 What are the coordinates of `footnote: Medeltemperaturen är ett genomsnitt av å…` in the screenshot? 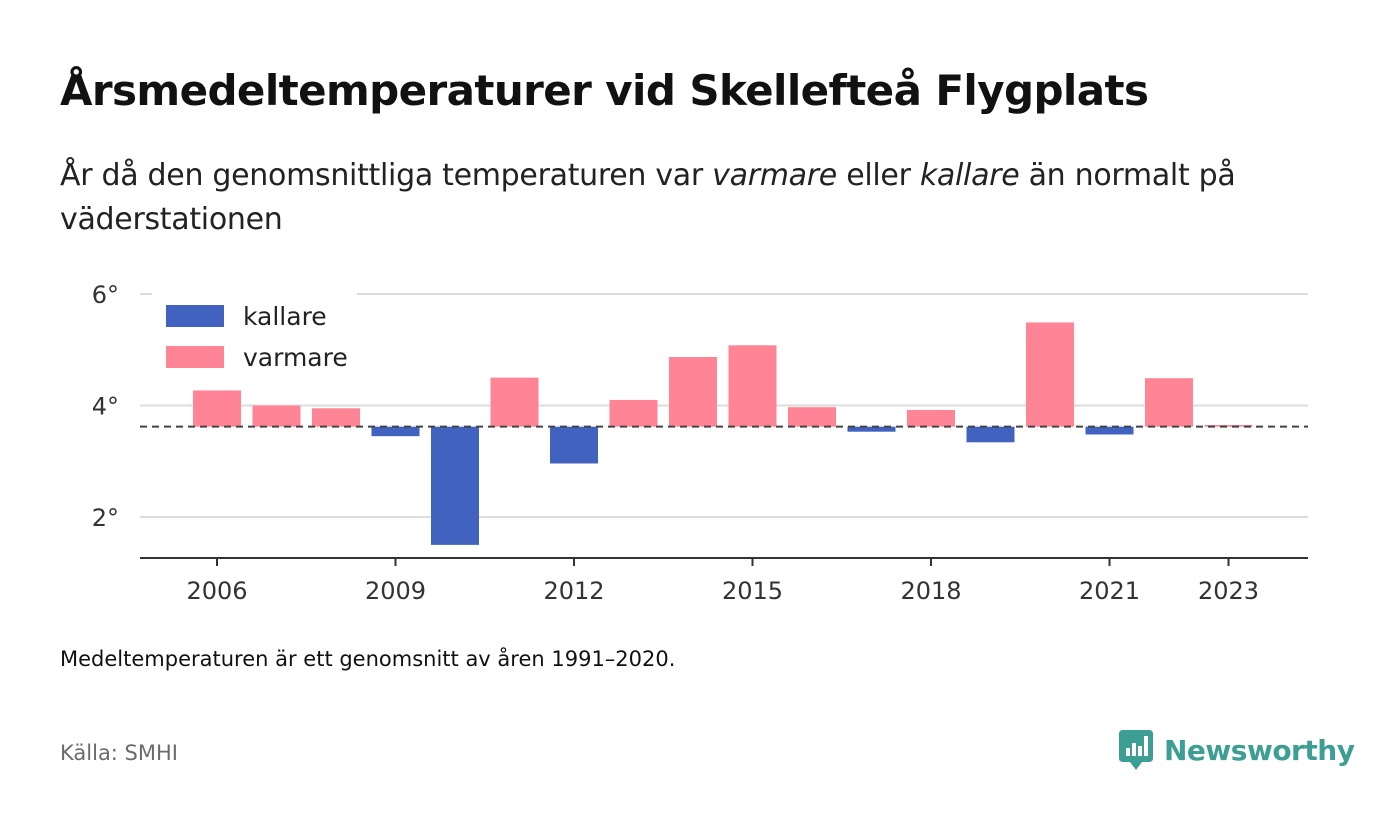 It's located at (368, 659).